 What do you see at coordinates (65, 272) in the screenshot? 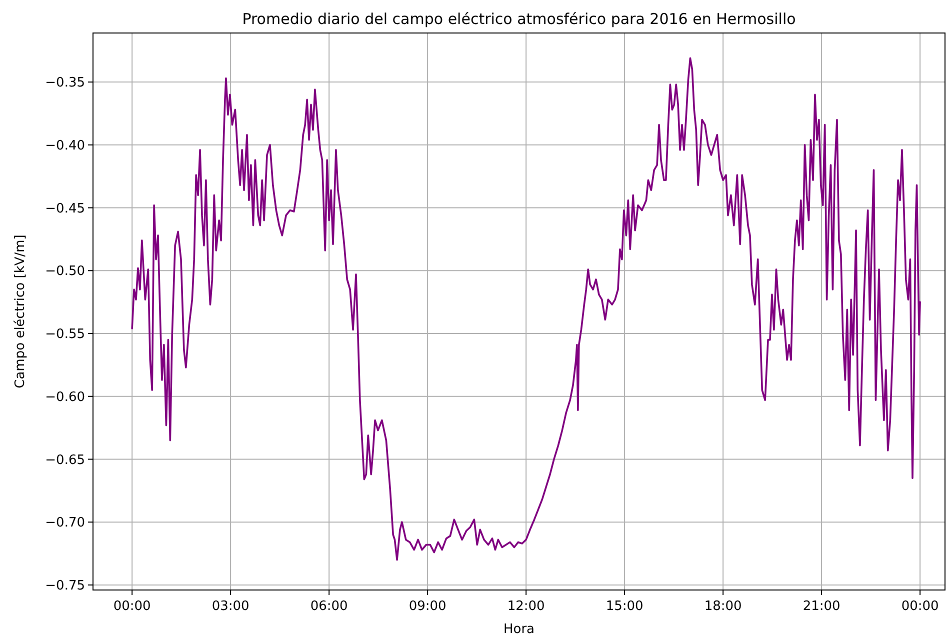
I see `y-tick-label: −0.50` at bounding box center [65, 272].